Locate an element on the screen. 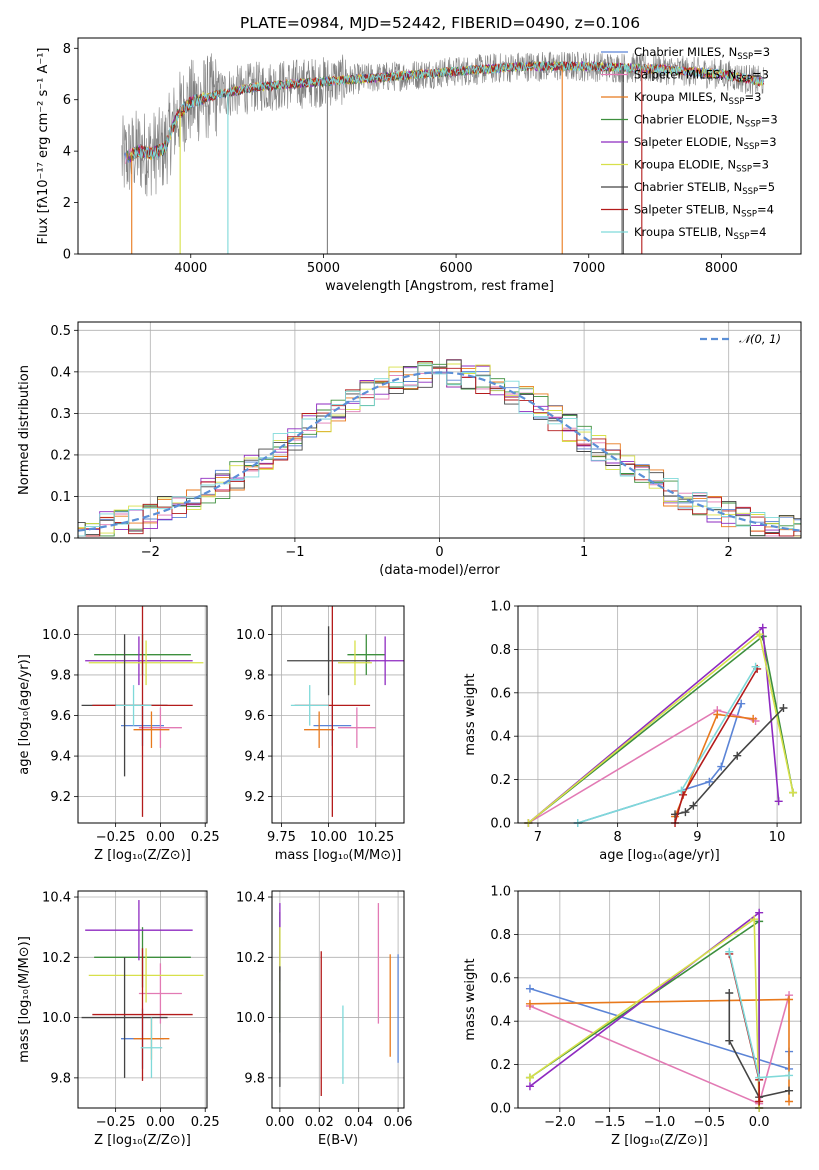  x-axis-label: E(B-V) is located at coordinates (338, 1140).